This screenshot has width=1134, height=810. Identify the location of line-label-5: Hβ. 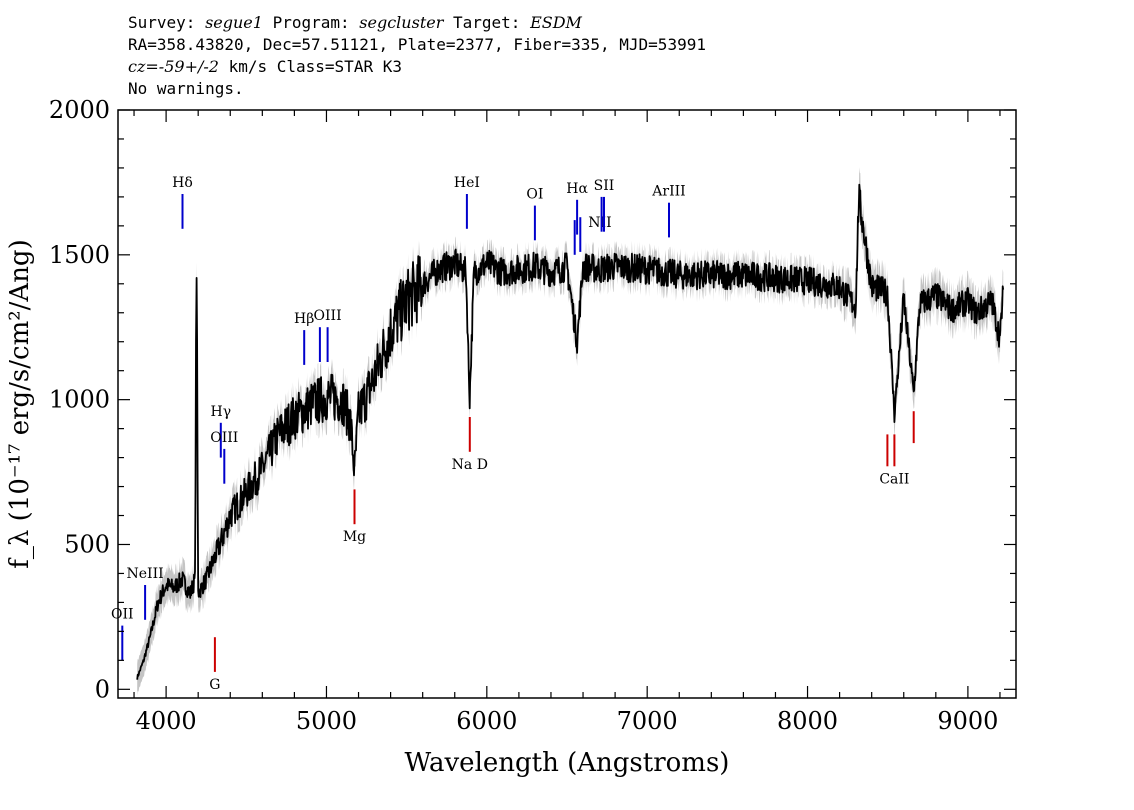
(304, 319).